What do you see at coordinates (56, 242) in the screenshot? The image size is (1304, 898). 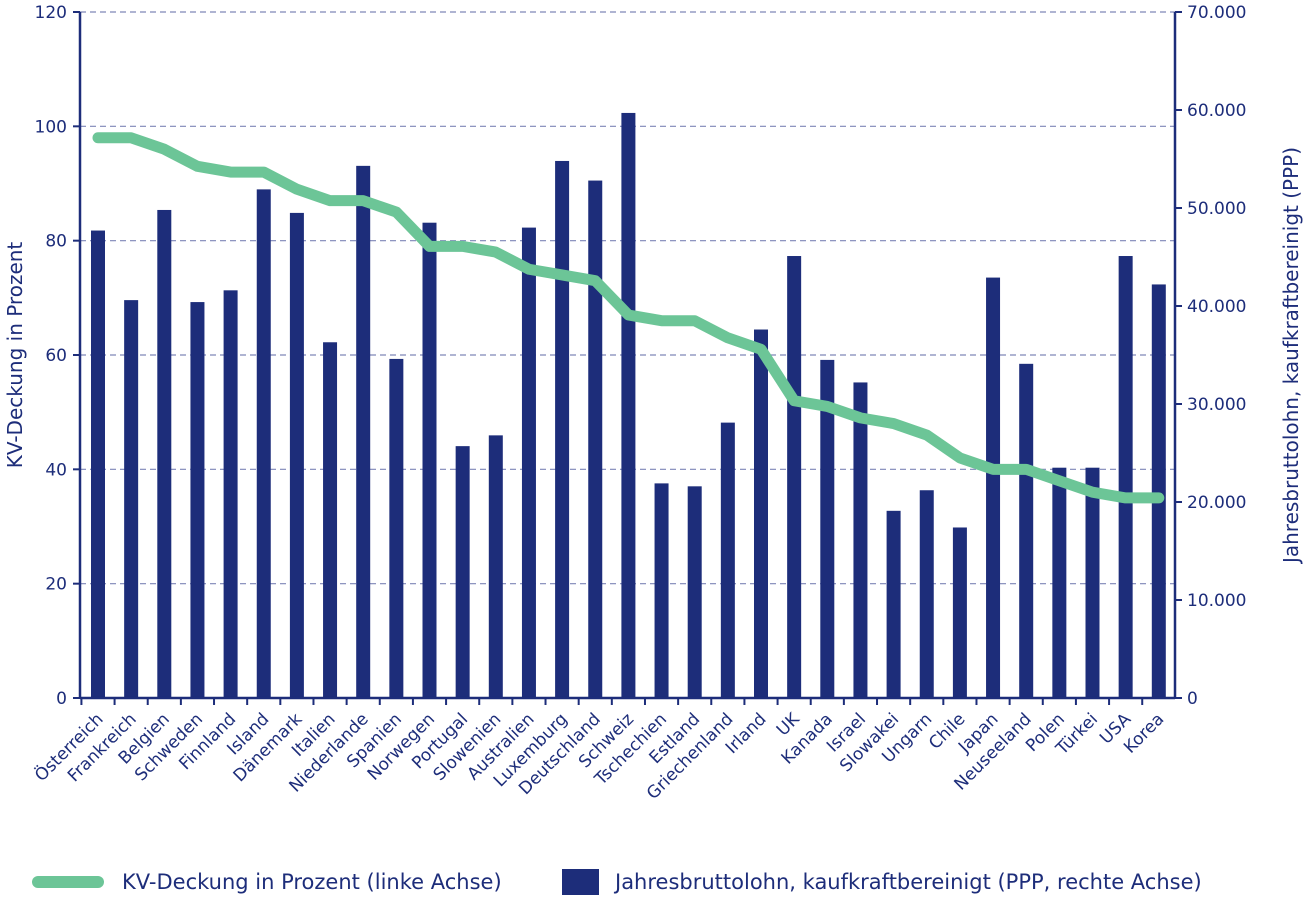 I see `left-tick-label: 80` at bounding box center [56, 242].